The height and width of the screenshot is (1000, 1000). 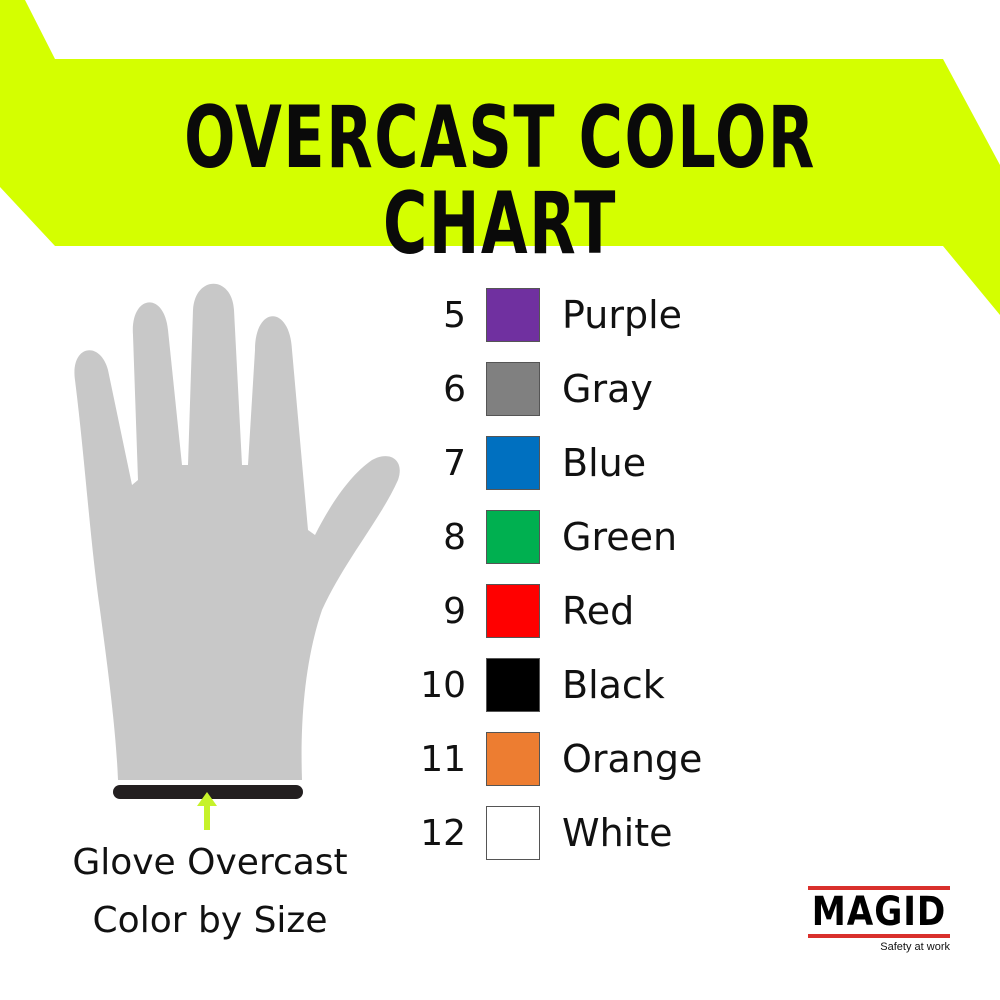 I want to click on size-row: 12 White, so click(x=536, y=833).